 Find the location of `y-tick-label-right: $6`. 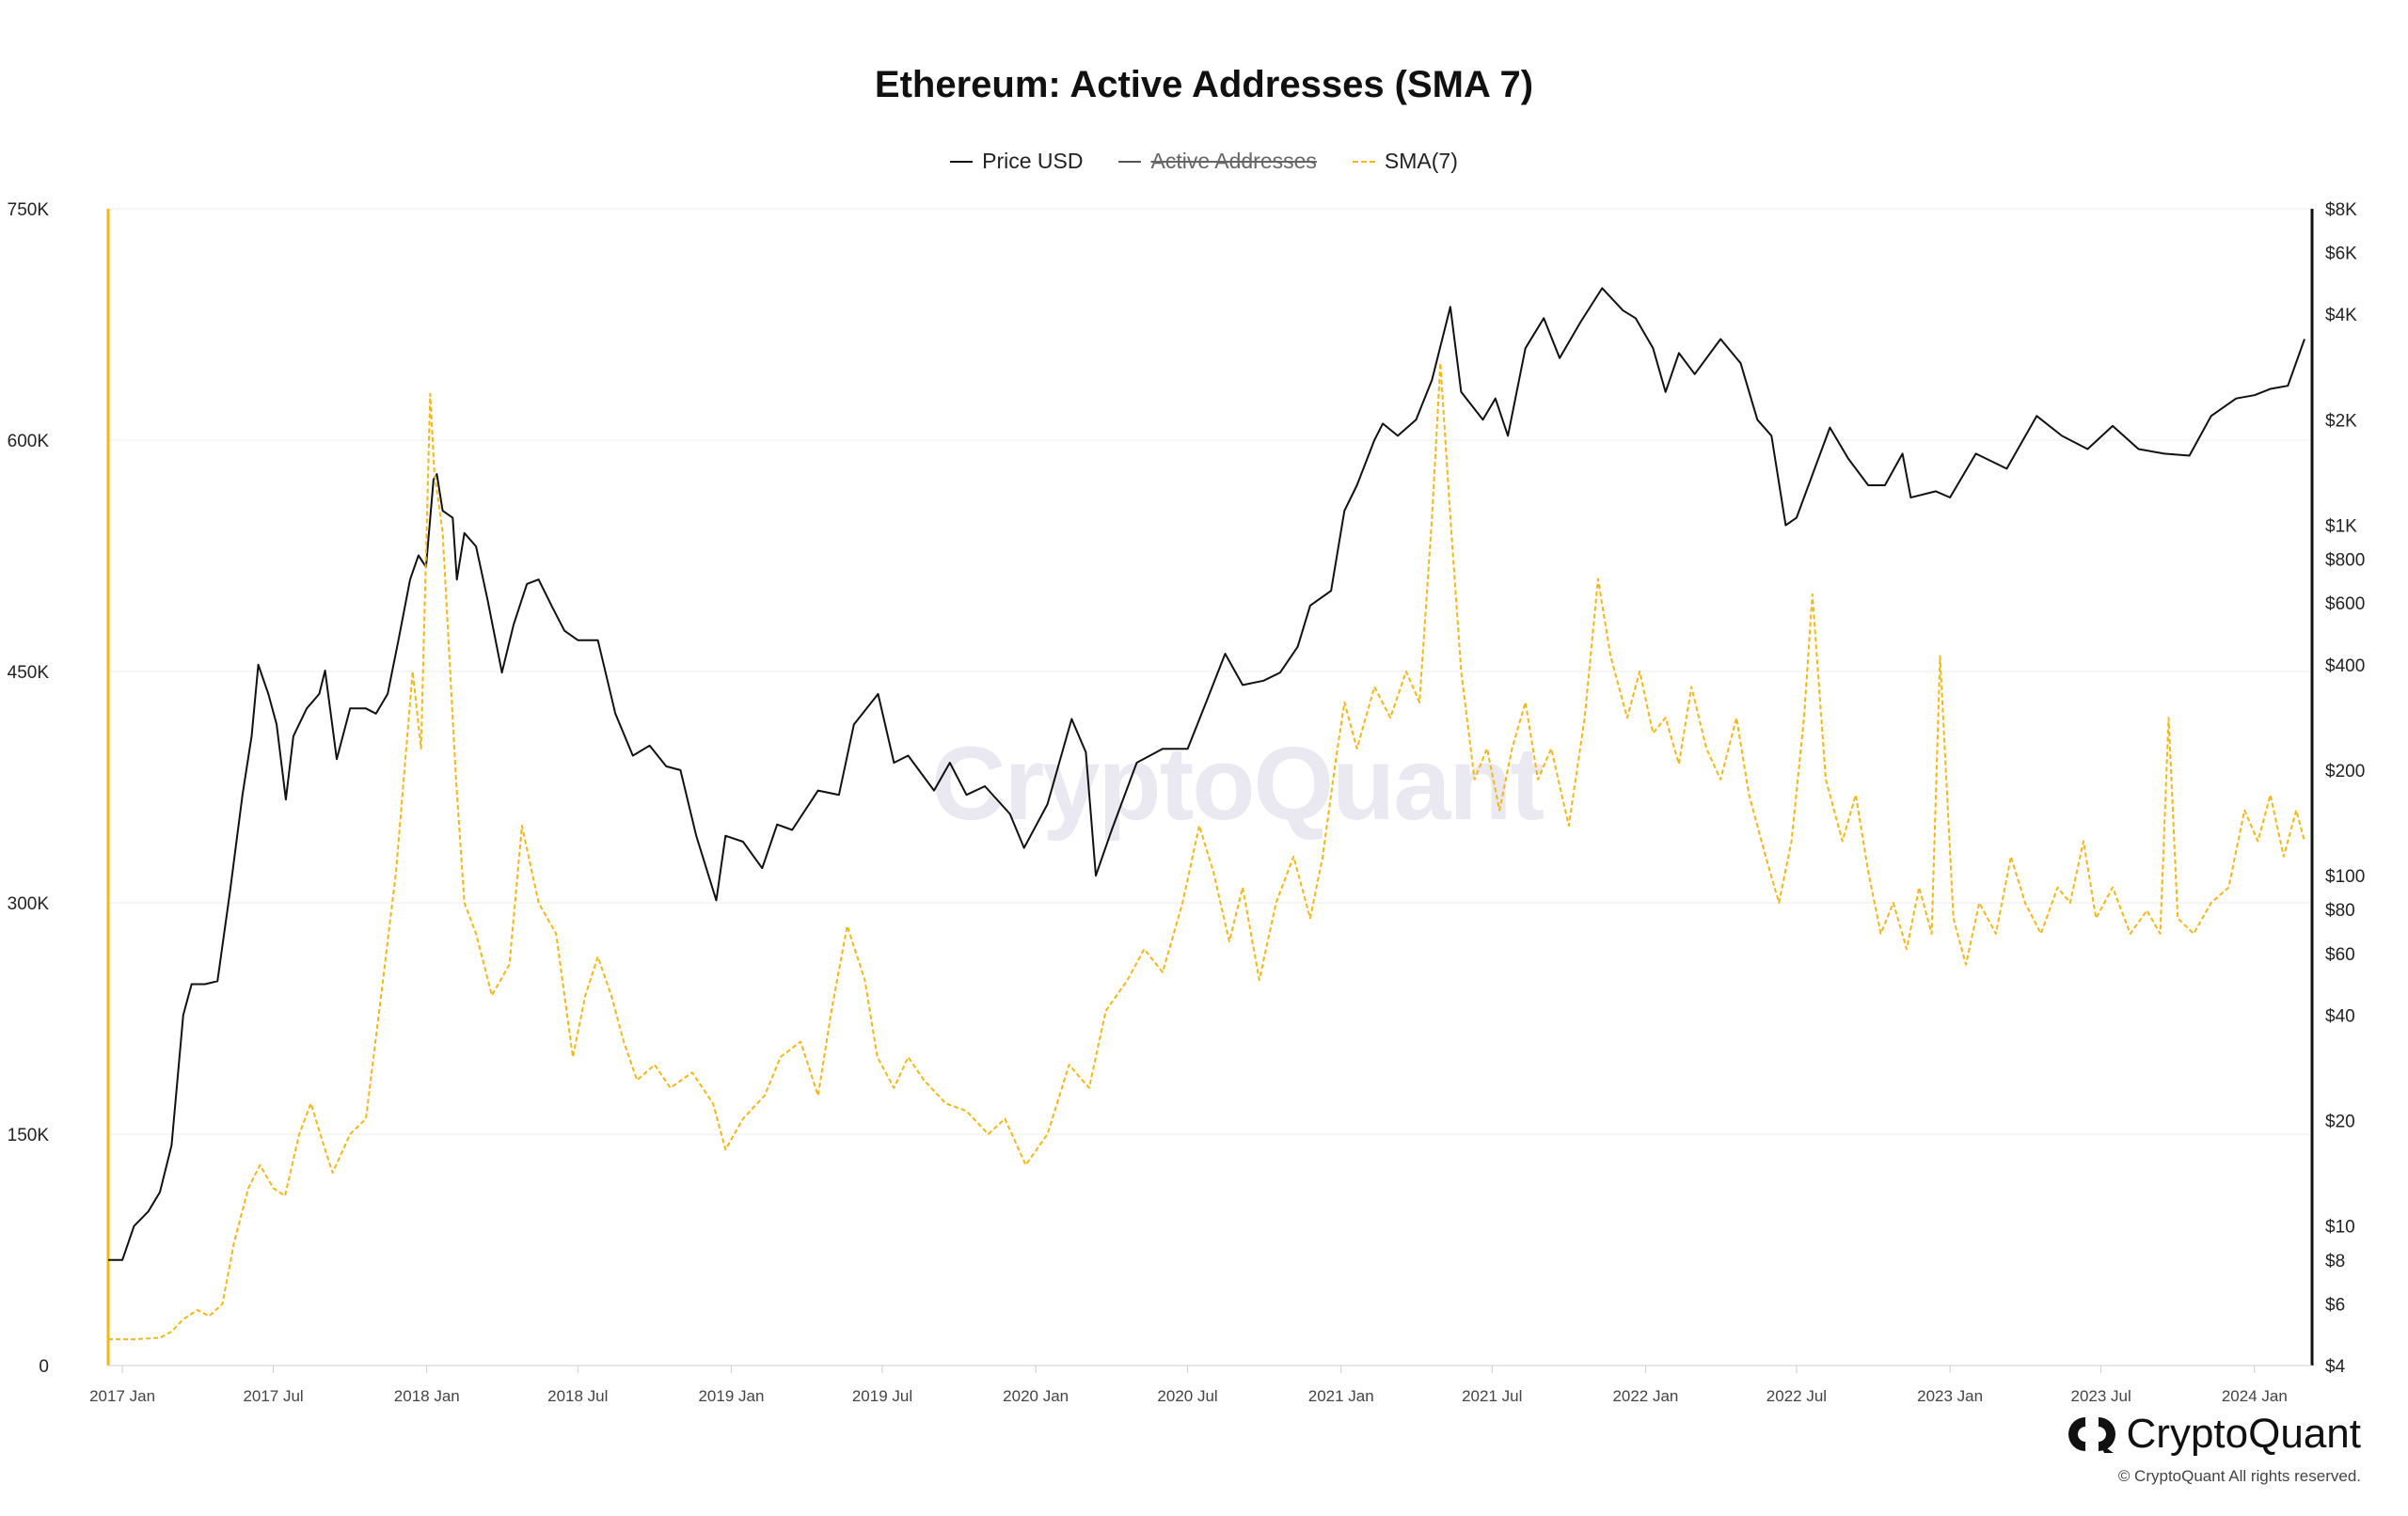

y-tick-label-right: $6 is located at coordinates (2335, 1305).